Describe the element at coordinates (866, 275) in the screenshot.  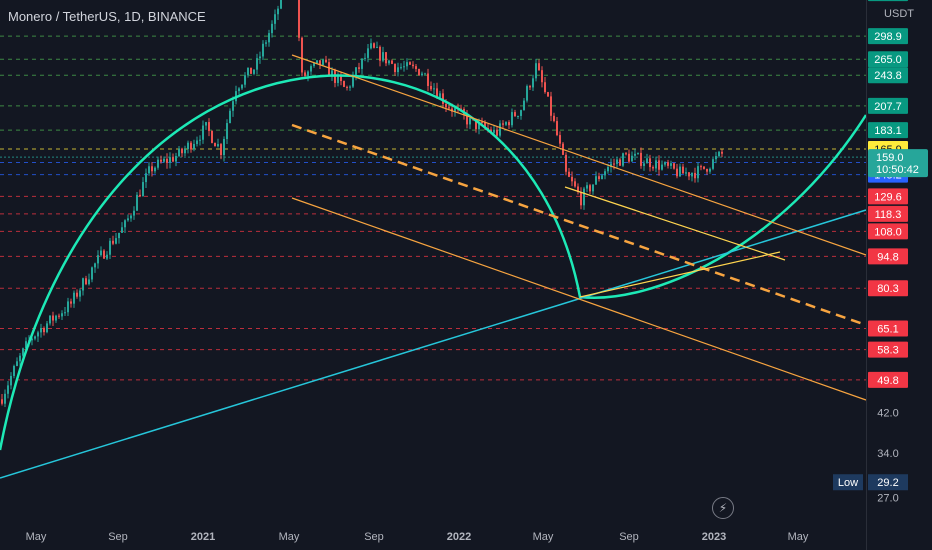
I see `axis-separator` at that location.